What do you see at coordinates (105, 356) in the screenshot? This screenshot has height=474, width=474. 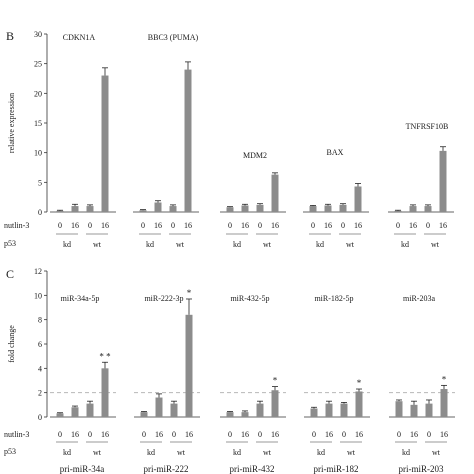 I see `significance-marker: * *` at bounding box center [105, 356].